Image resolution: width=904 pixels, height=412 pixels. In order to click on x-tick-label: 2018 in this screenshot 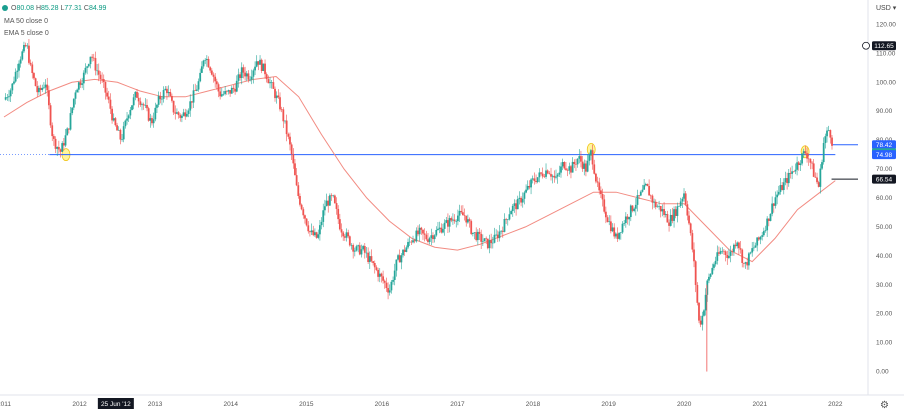, I will do `click(533, 404)`.